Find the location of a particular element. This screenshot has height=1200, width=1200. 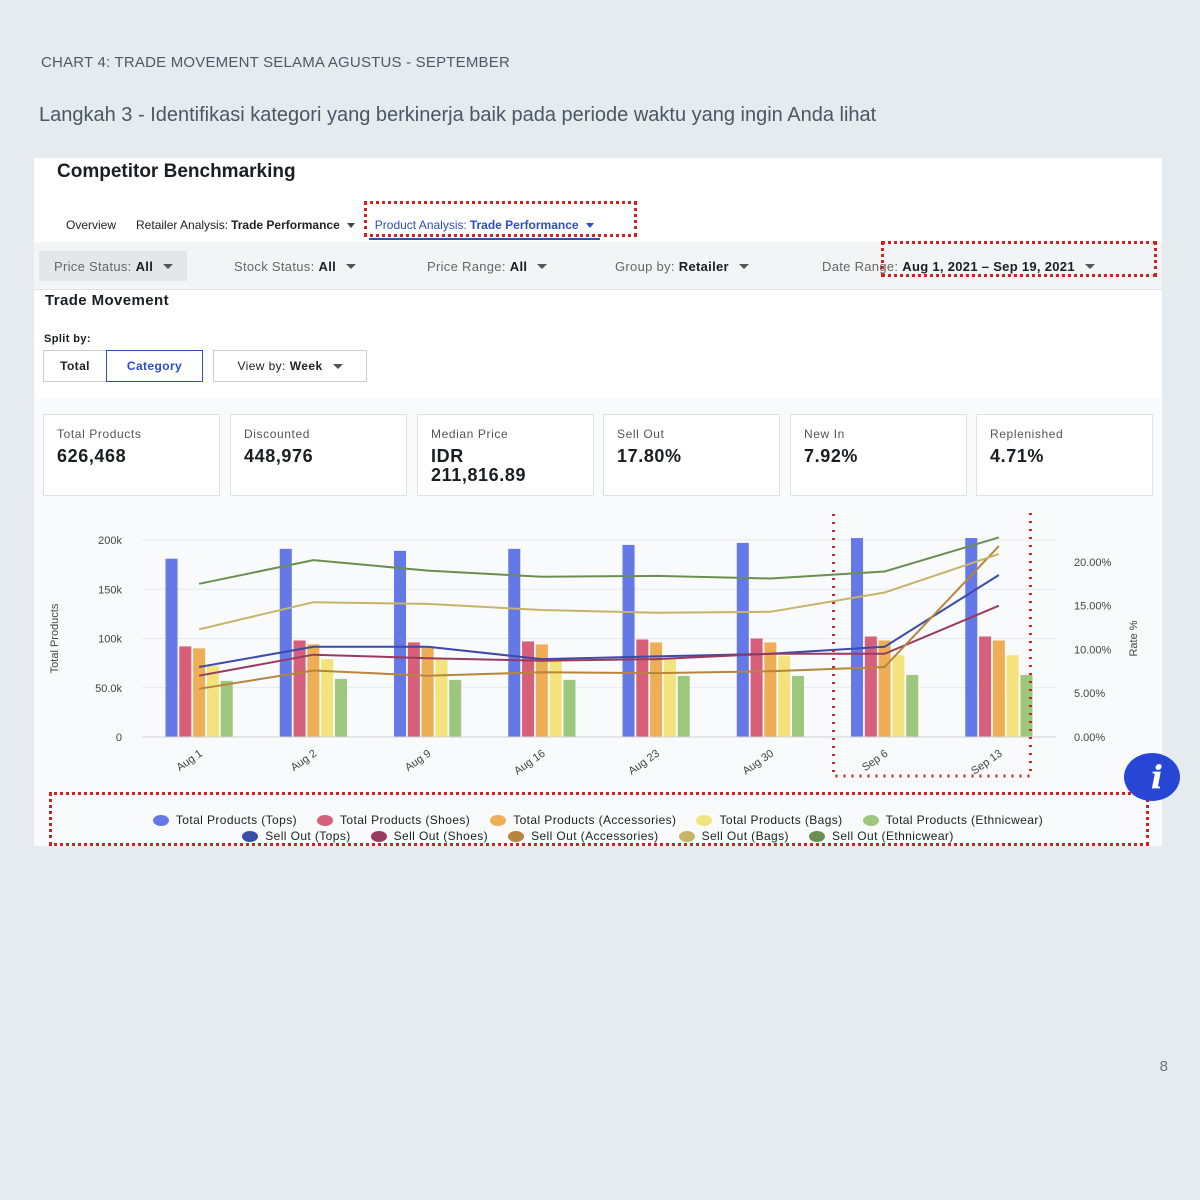

info-button: i is located at coordinates (1152, 777).